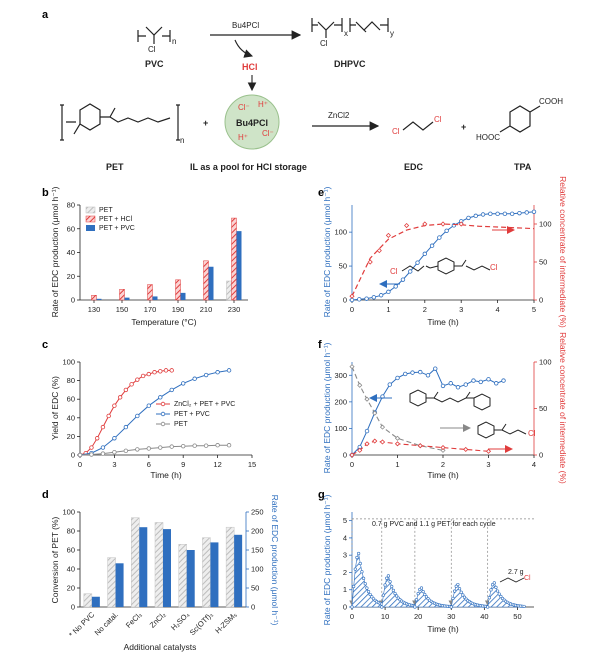 This screenshot has width=613, height=655. What do you see at coordinates (463, 127) in the screenshot?
I see `plus-2: +` at bounding box center [463, 127].